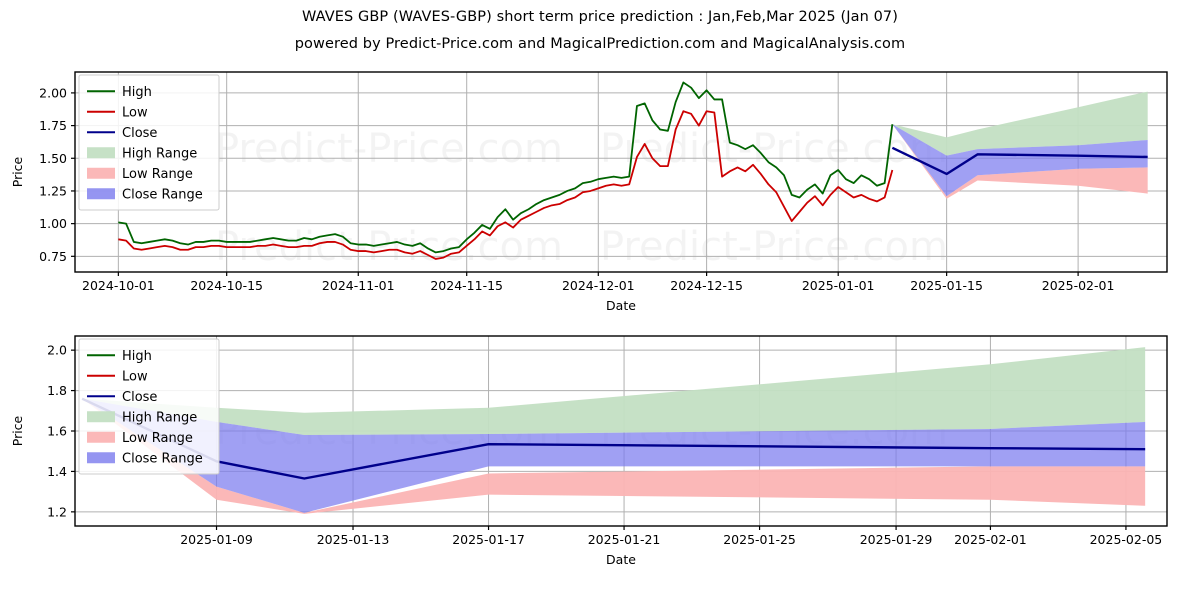 The image size is (1200, 600). I want to click on close-range-band, so click(1020, 160).